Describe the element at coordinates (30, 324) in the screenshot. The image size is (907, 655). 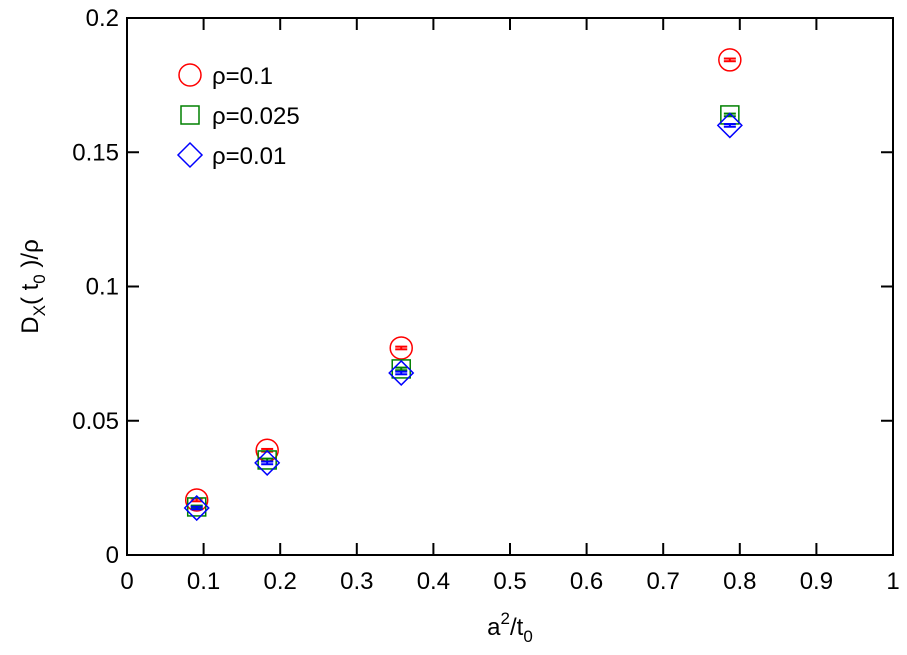
I see `label-part: D` at that location.